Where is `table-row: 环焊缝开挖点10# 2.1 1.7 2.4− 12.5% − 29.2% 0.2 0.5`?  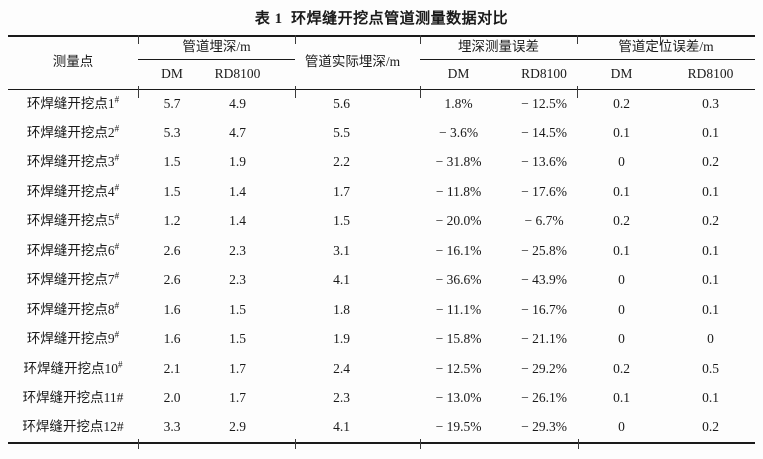 table-row: 环焊缝开挖点10# 2.1 1.7 2.4− 12.5% − 29.2% 0.2 0.5 is located at coordinates (381, 370).